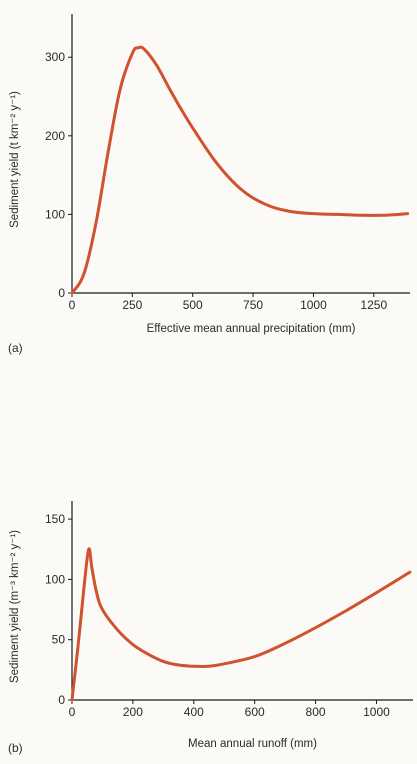 The height and width of the screenshot is (764, 417). What do you see at coordinates (253, 305) in the screenshot?
I see `x-tick-label: 750` at bounding box center [253, 305].